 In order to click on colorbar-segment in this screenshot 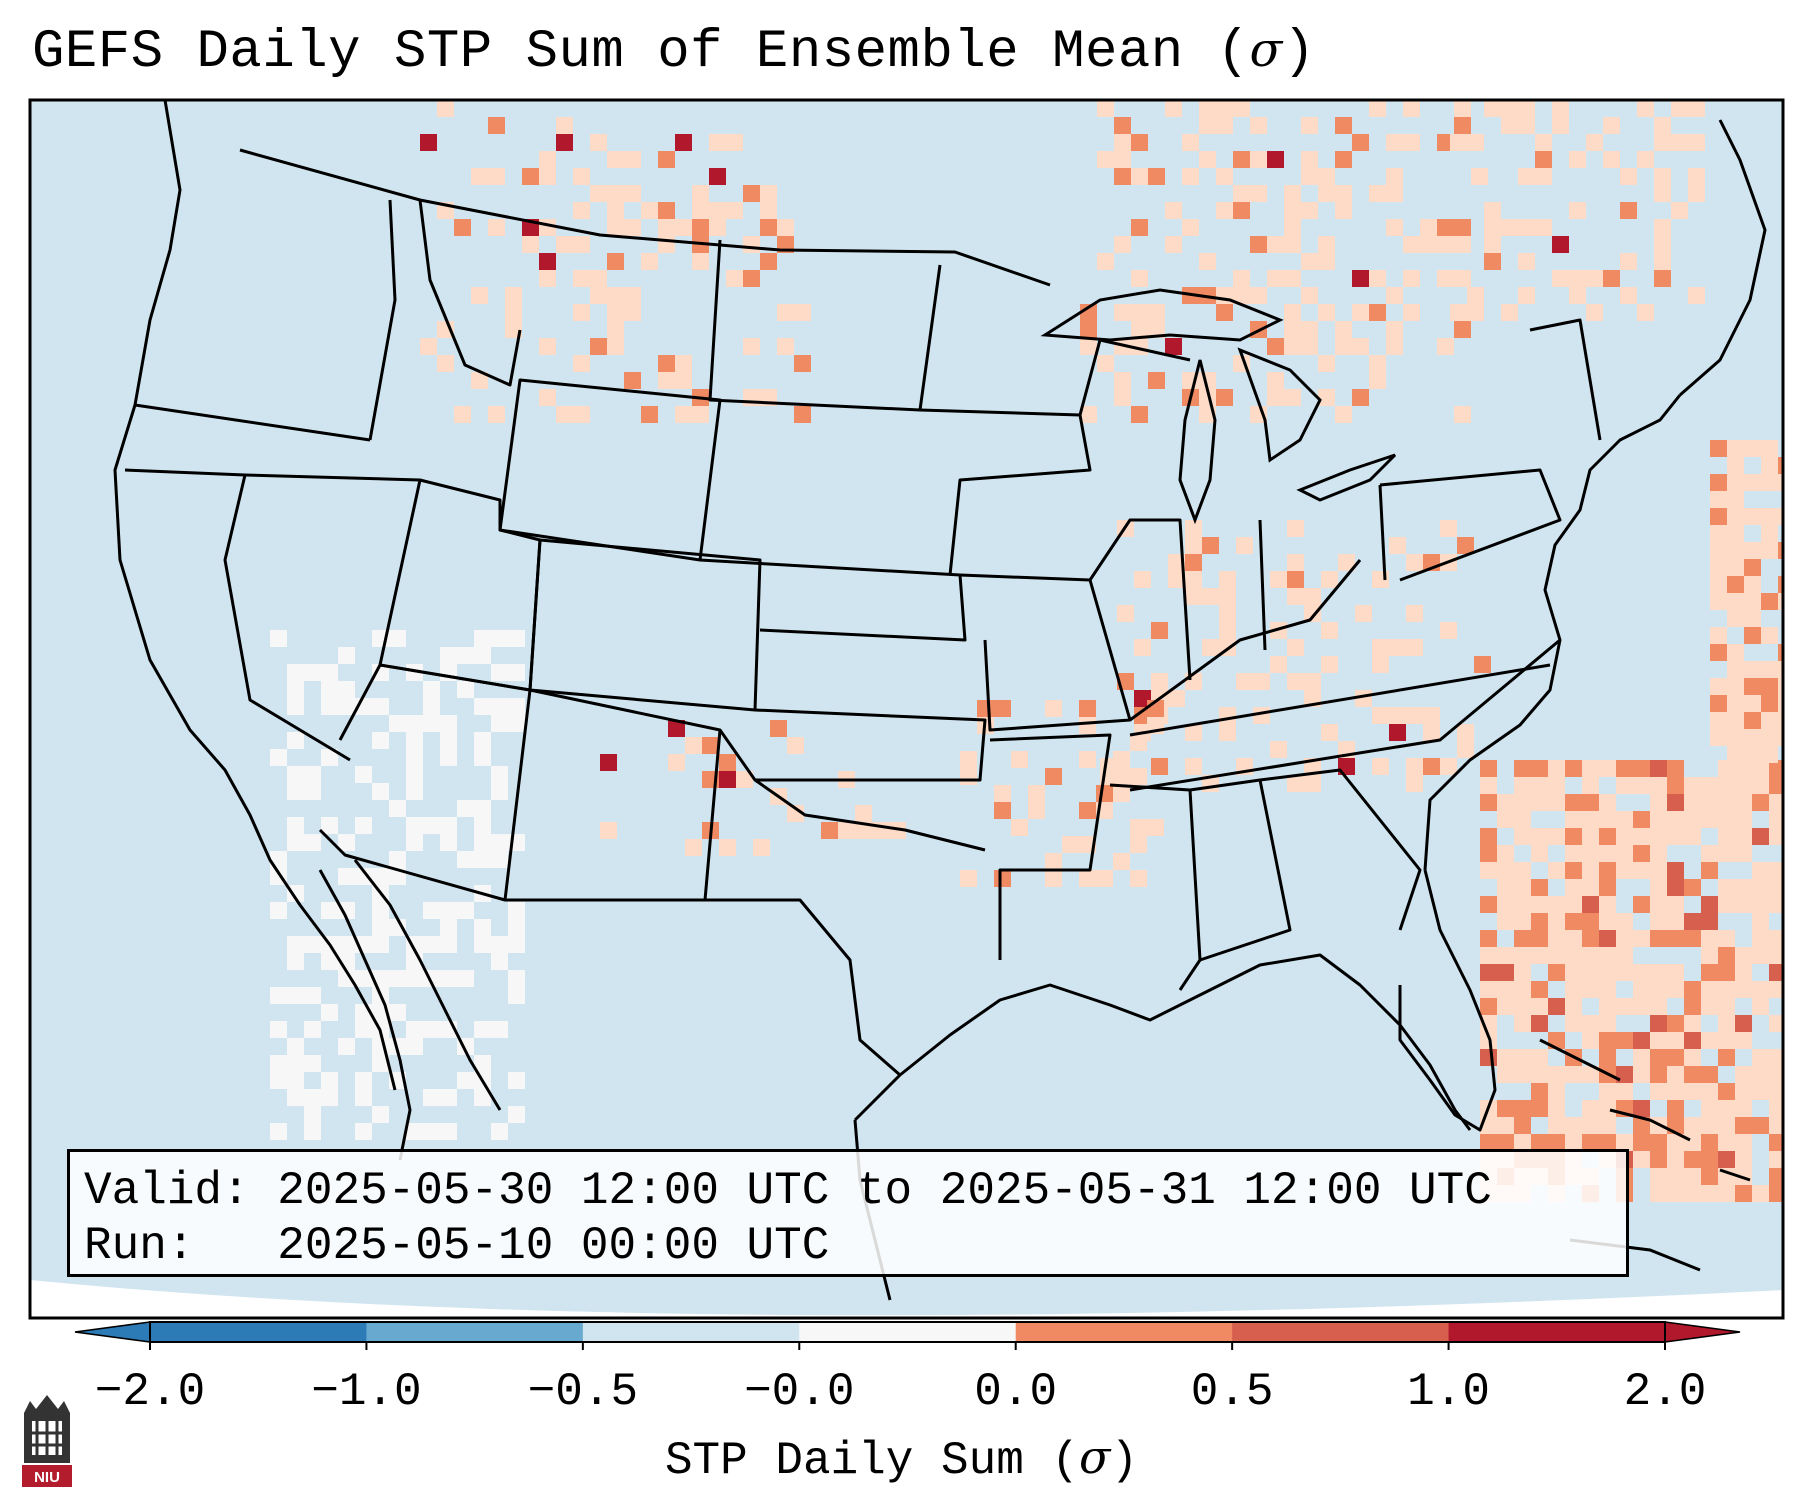, I will do `click(691, 1332)`.